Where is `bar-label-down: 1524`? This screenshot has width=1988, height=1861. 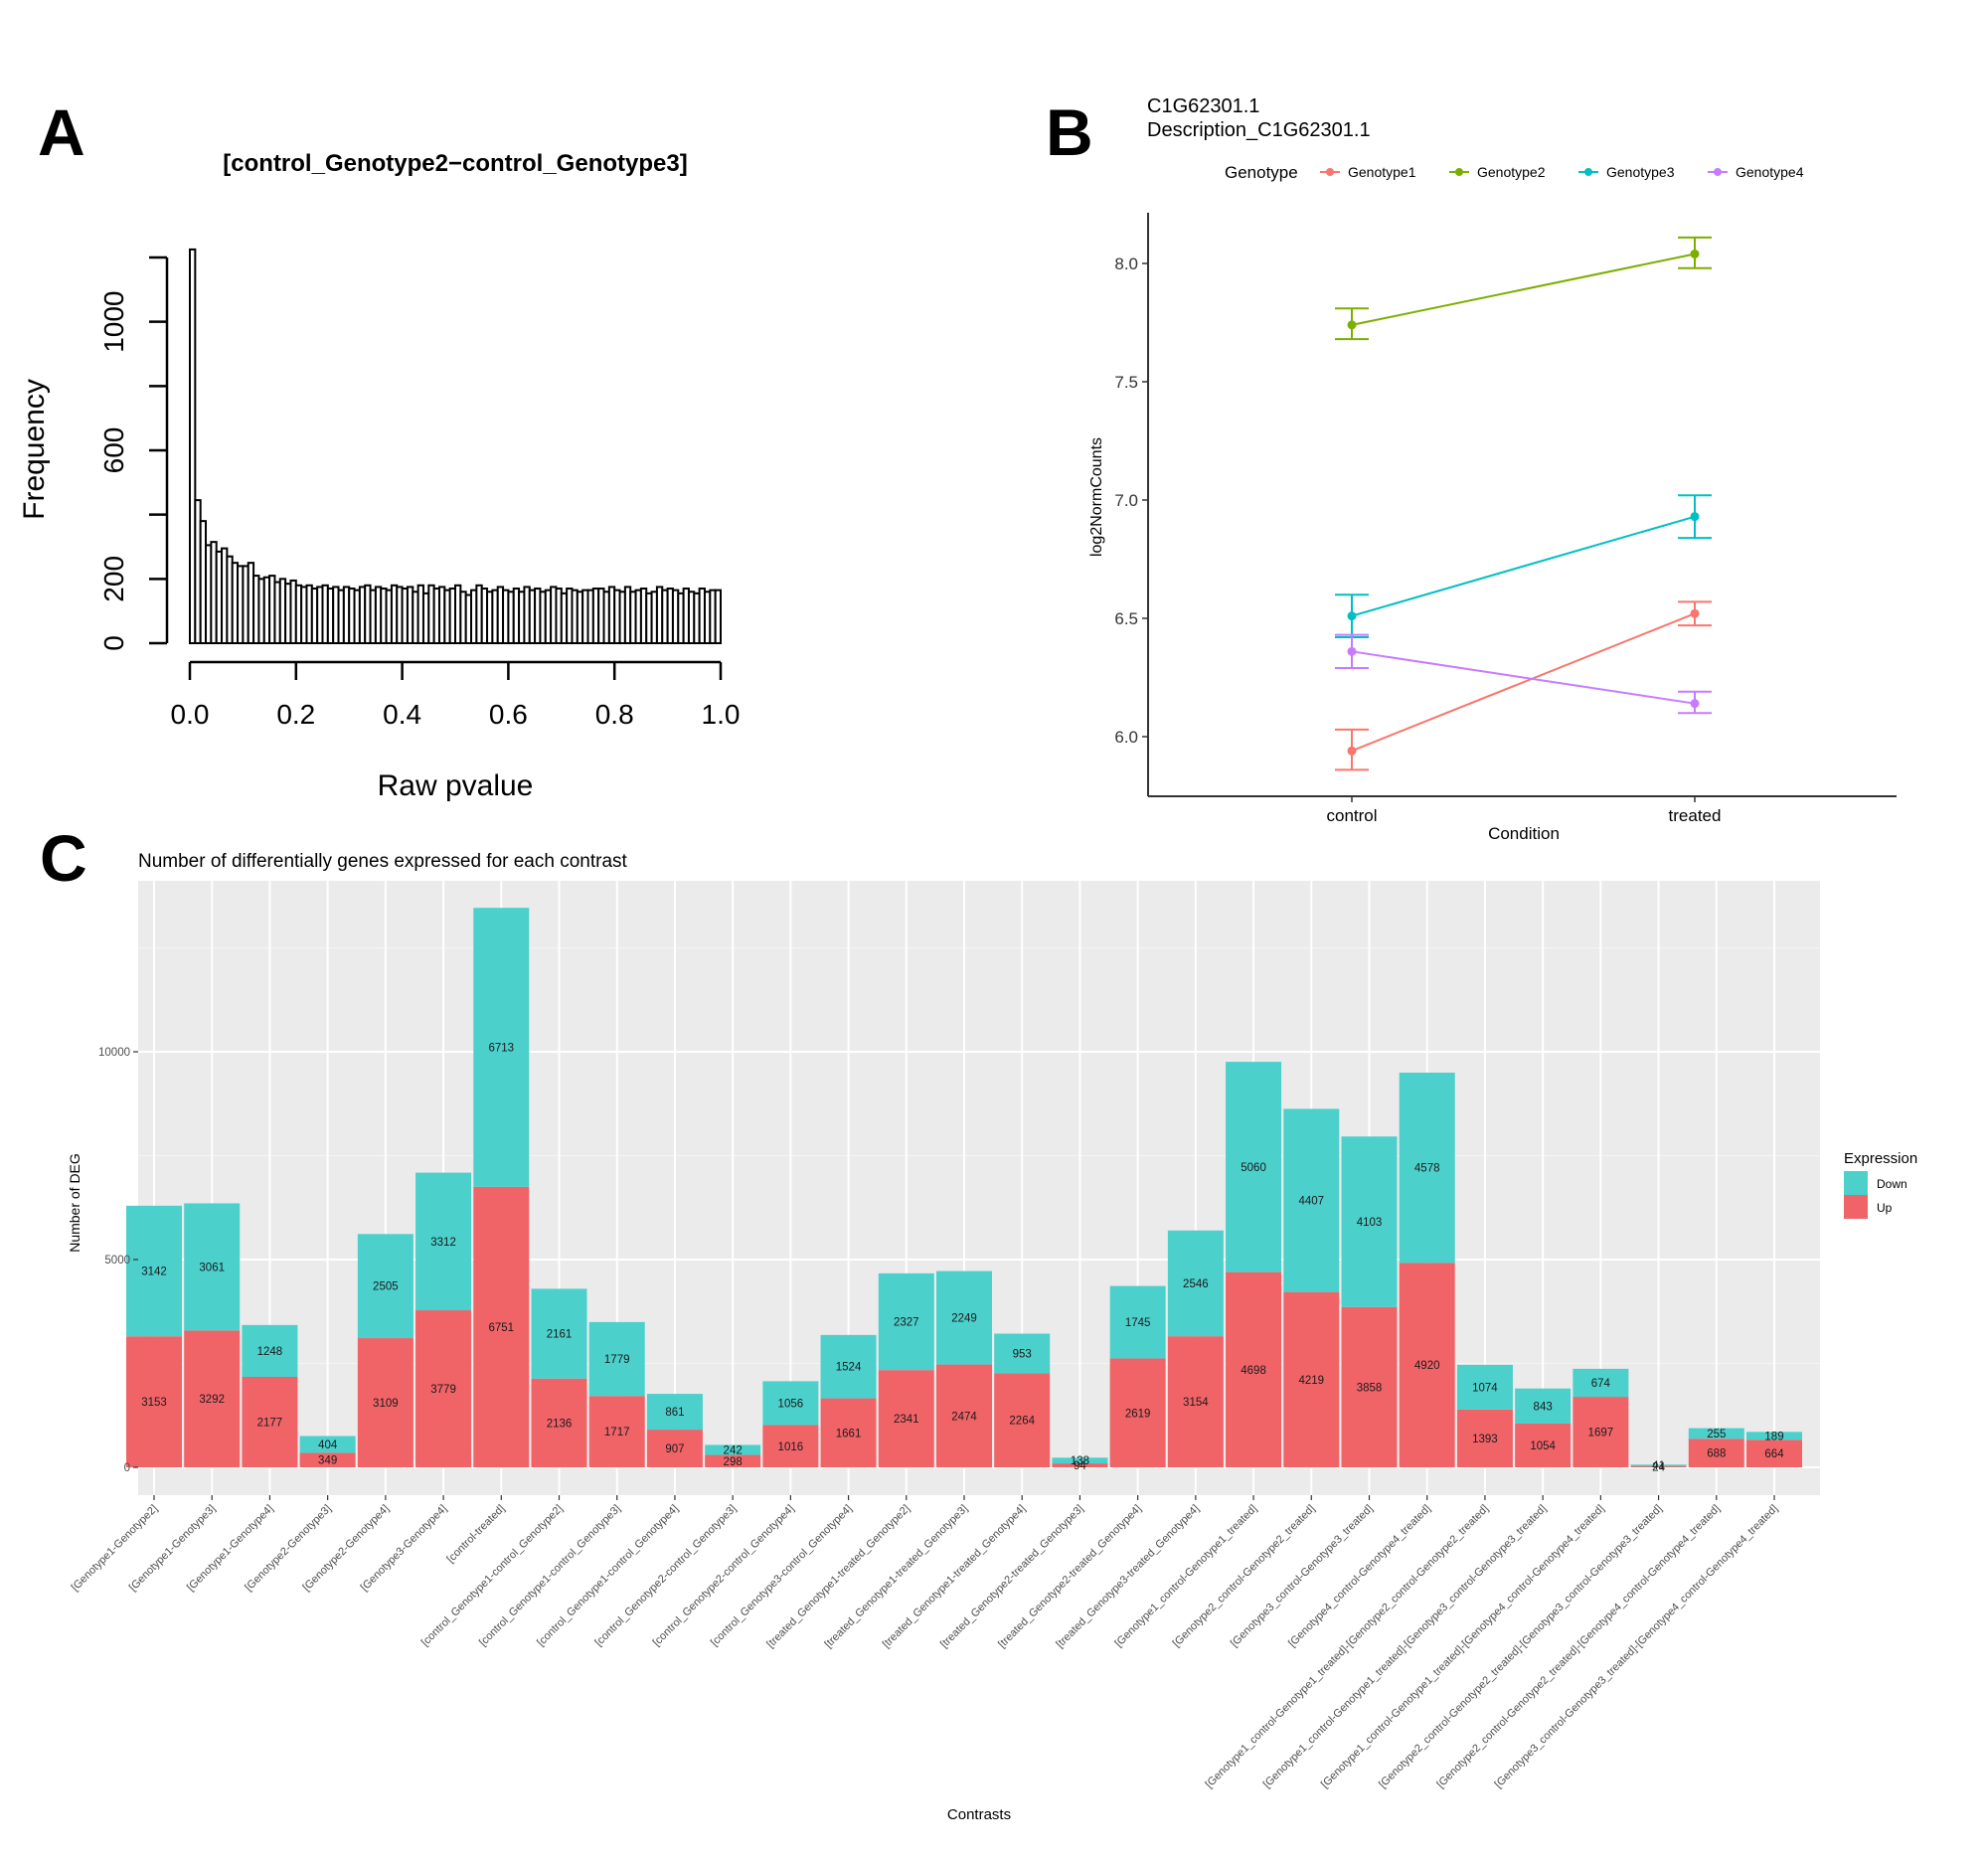 bar-label-down: 1524 is located at coordinates (849, 1368).